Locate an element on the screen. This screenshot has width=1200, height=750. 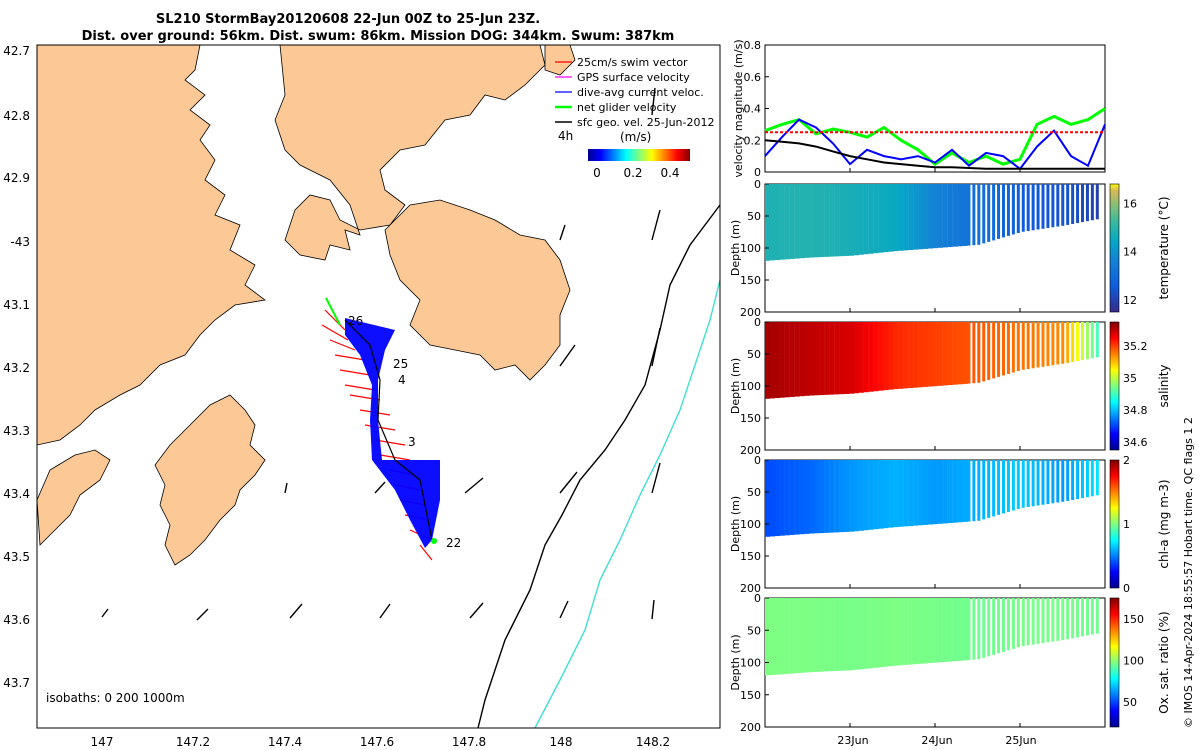
velocity-series-line is located at coordinates (934, 154).